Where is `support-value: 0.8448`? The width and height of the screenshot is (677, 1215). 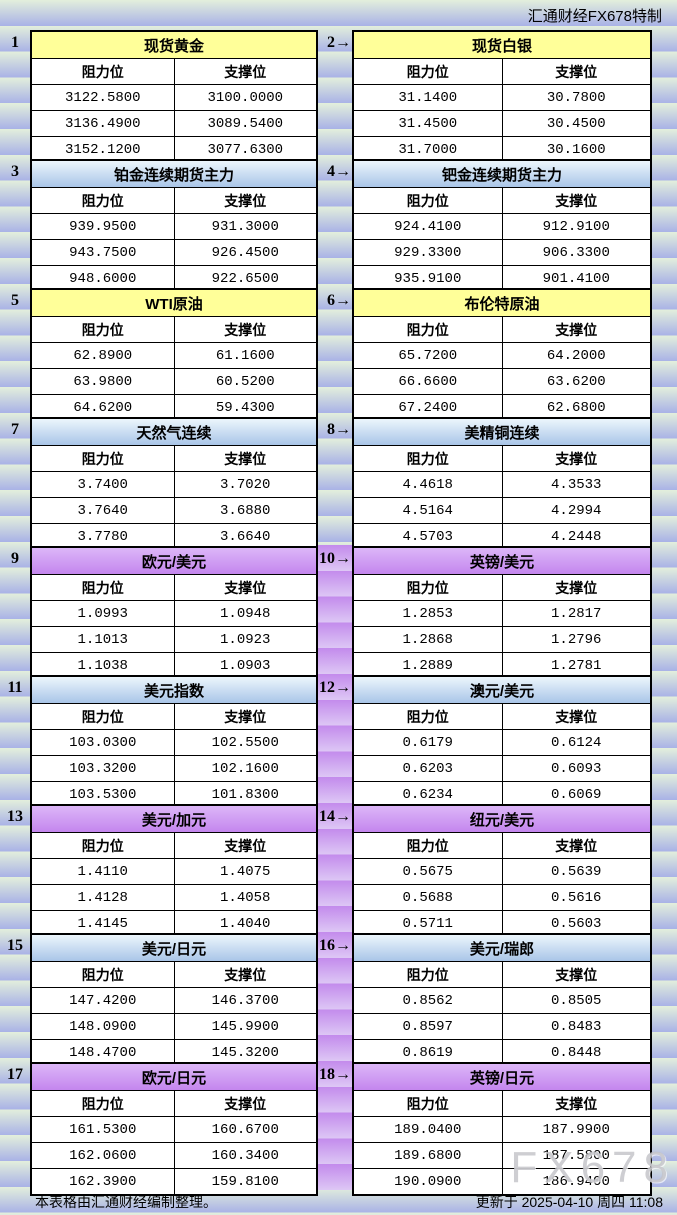 support-value: 0.8448 is located at coordinates (576, 1053).